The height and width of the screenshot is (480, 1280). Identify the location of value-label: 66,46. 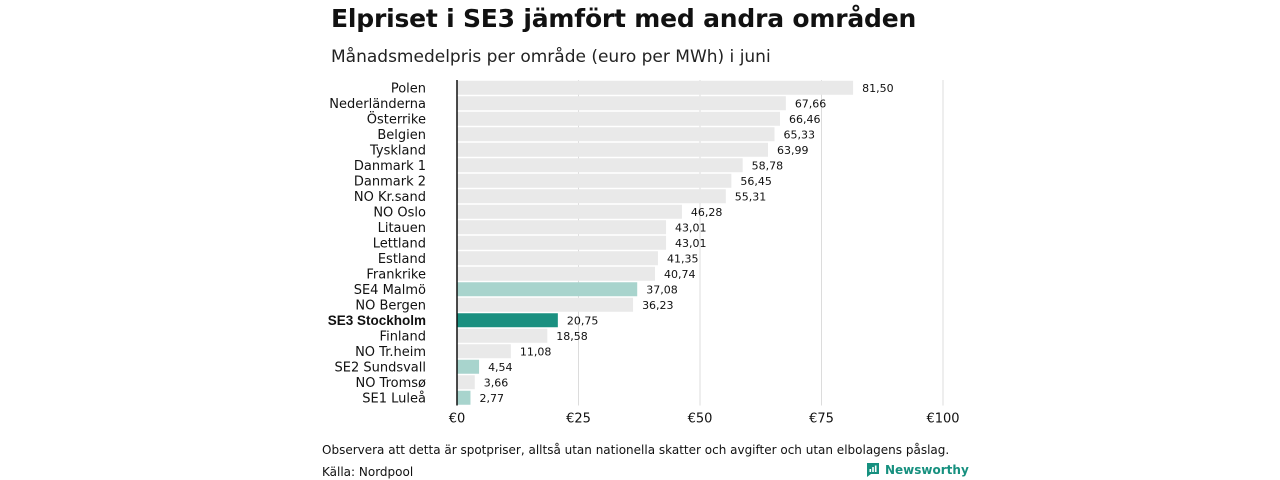
(805, 119).